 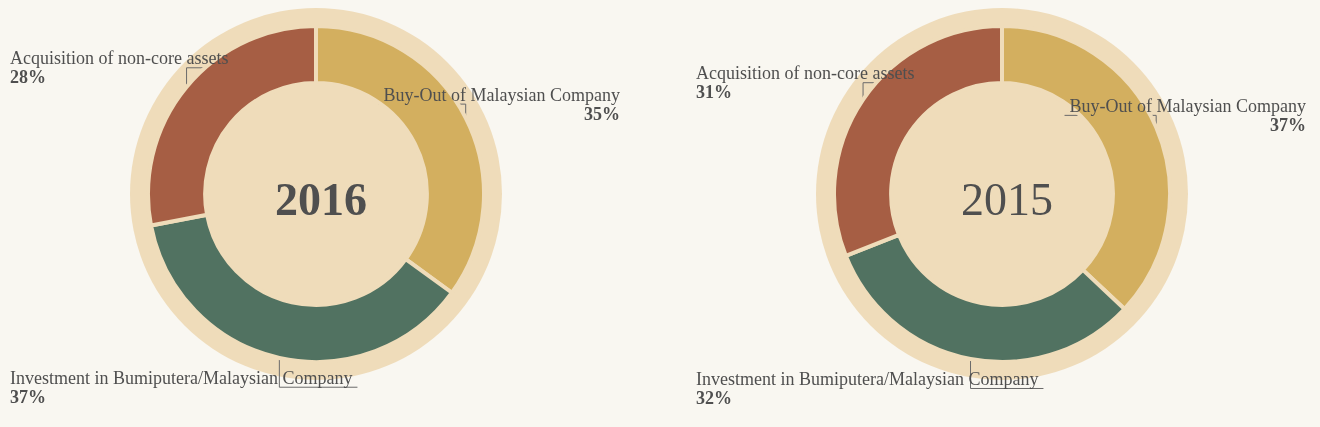 What do you see at coordinates (501, 94) in the screenshot?
I see `slice-label: Buy-Out of Malaysian Company` at bounding box center [501, 94].